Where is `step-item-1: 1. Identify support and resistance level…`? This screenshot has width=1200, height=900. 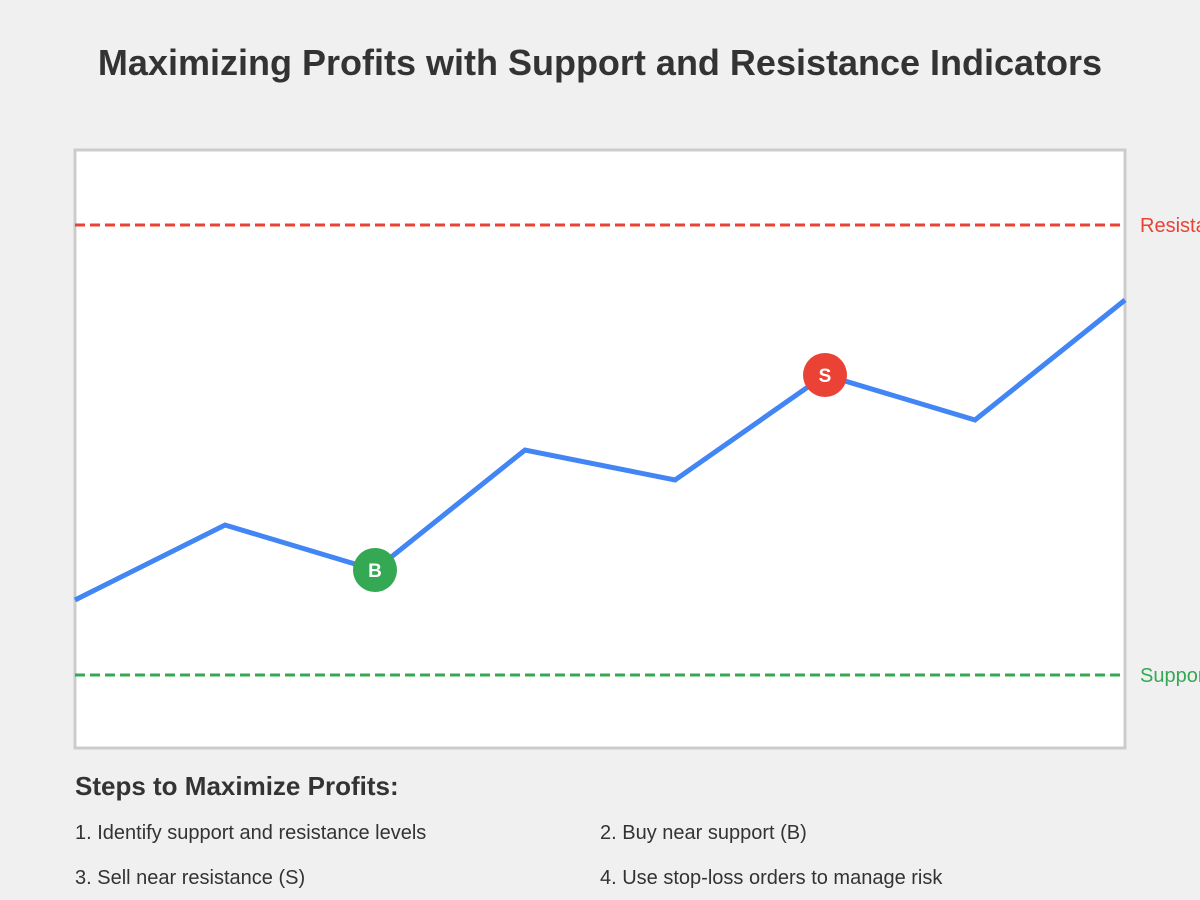
step-item-1: 1. Identify support and resistance level… is located at coordinates (251, 833).